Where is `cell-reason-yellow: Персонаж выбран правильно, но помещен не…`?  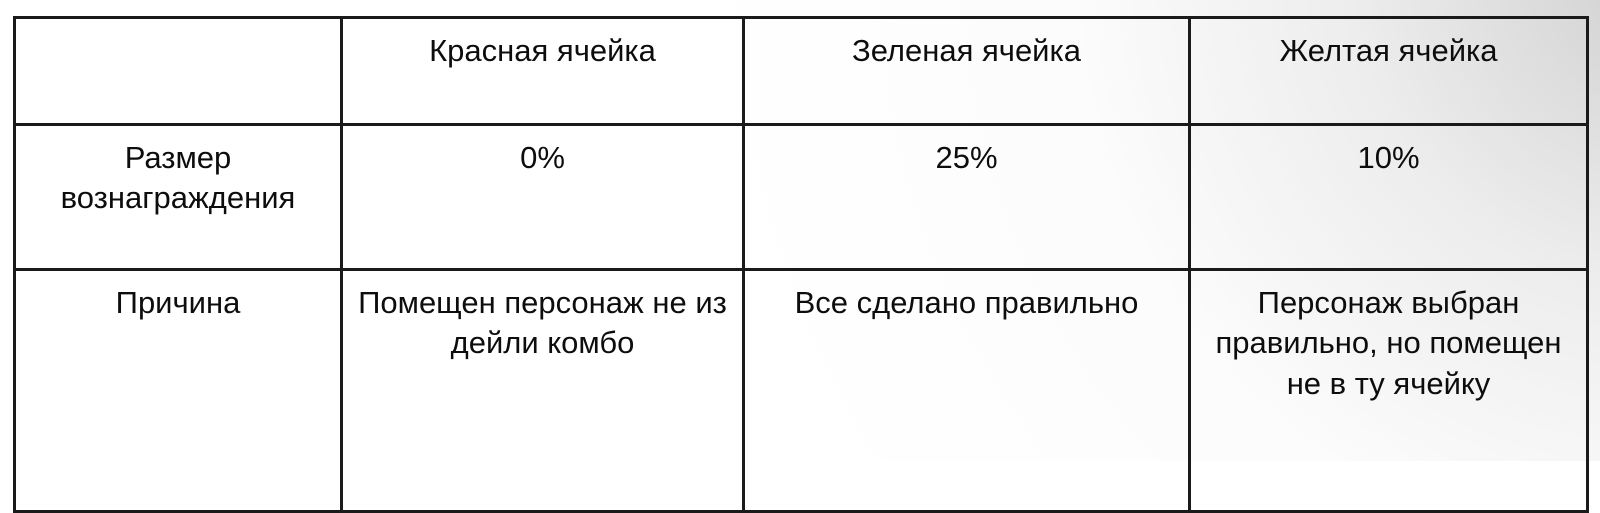 cell-reason-yellow: Персонаж выбран правильно, но помещен не… is located at coordinates (1388, 390).